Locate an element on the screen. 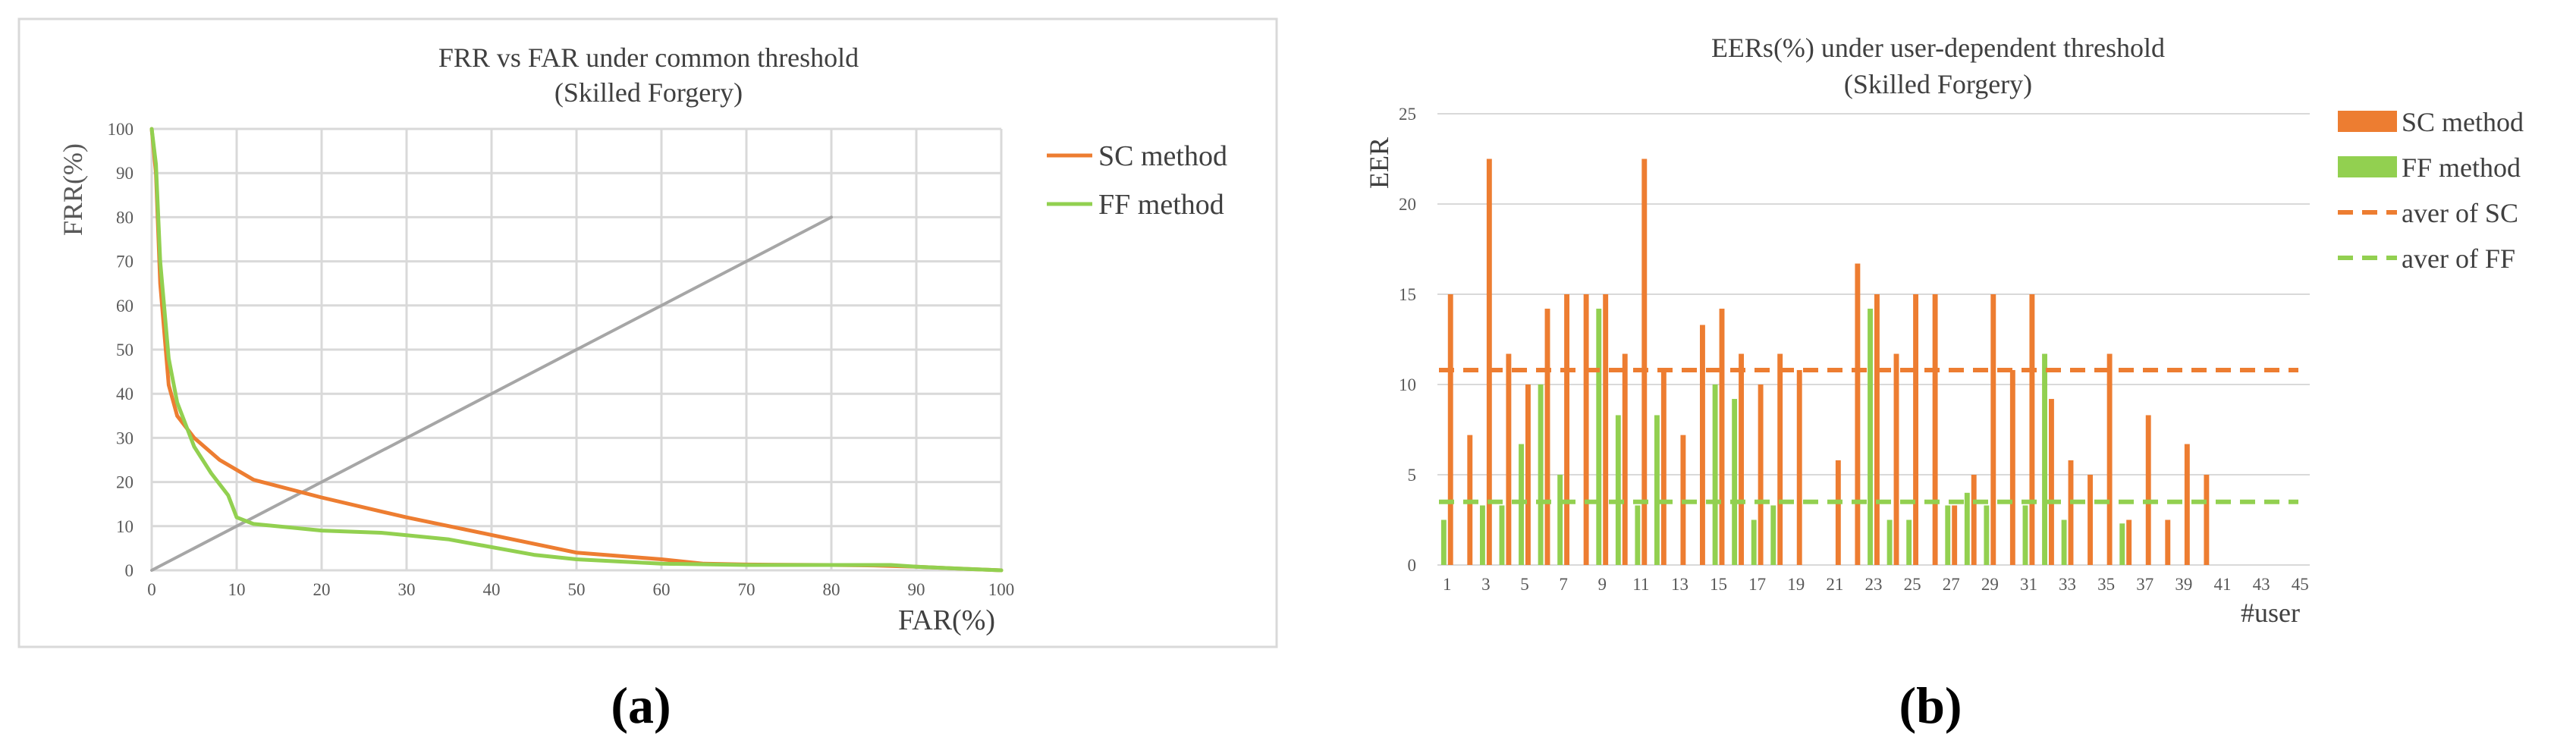 The height and width of the screenshot is (747, 2576). panel-a-y-tick: 30 is located at coordinates (125, 437).